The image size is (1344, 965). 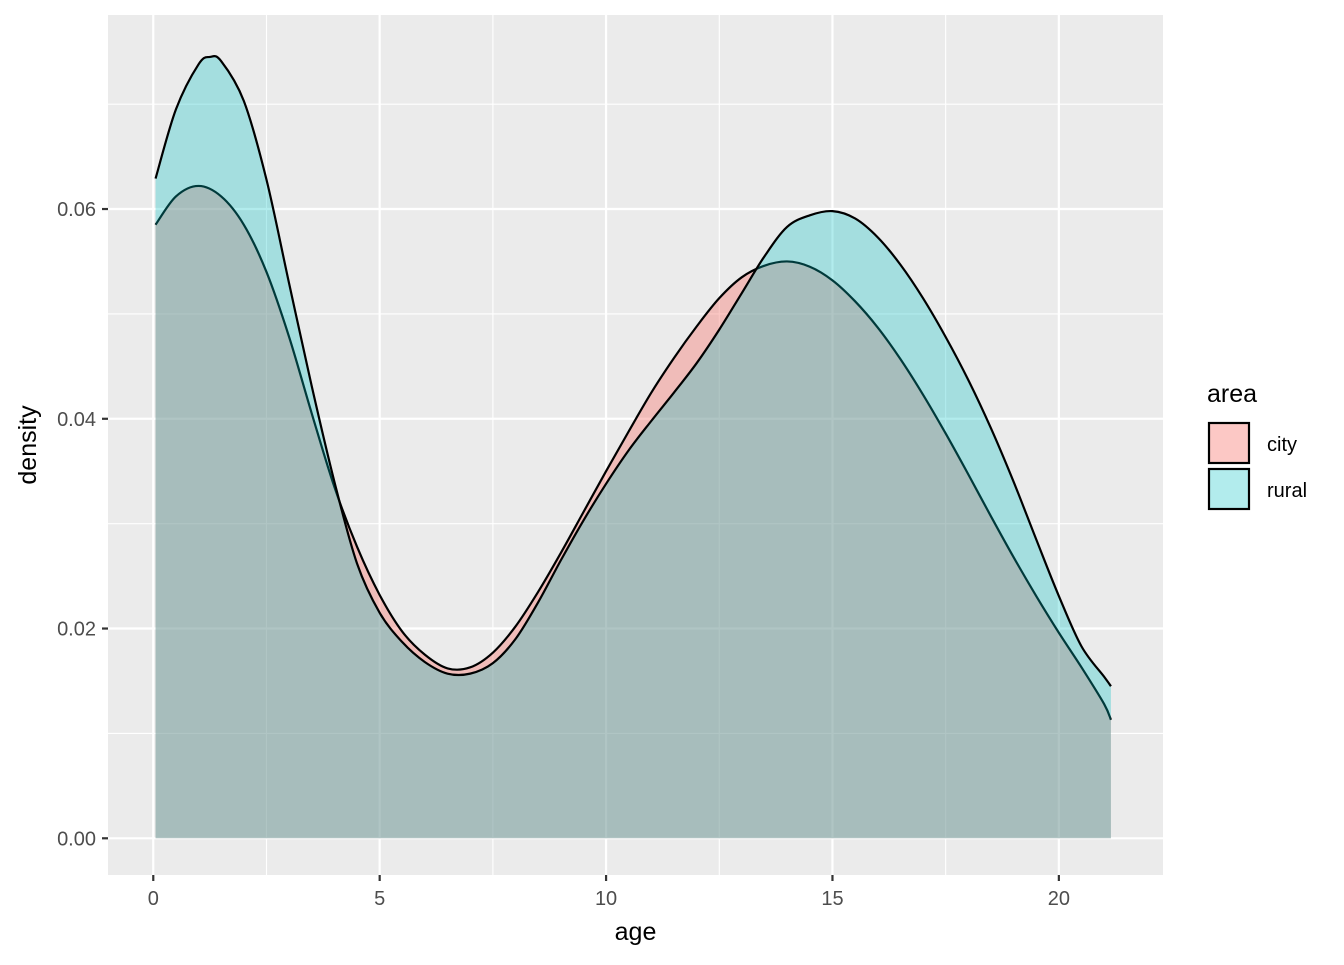 I want to click on x-axis: 0 5 10 15 20, so click(x=609, y=892).